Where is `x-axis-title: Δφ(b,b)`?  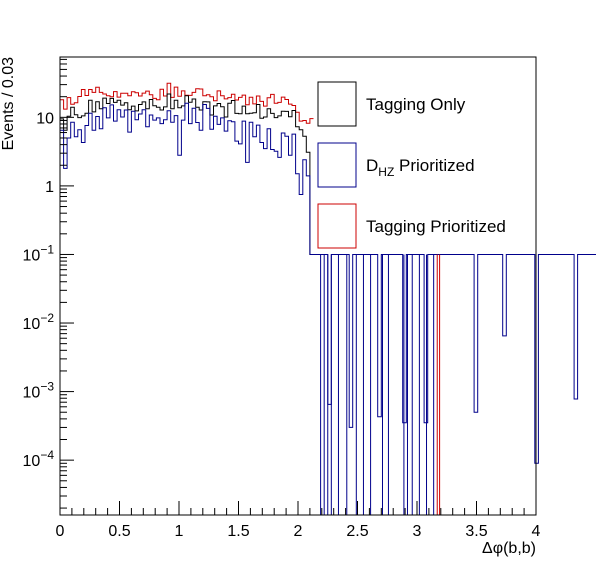 x-axis-title: Δφ(b,b) is located at coordinates (509, 548).